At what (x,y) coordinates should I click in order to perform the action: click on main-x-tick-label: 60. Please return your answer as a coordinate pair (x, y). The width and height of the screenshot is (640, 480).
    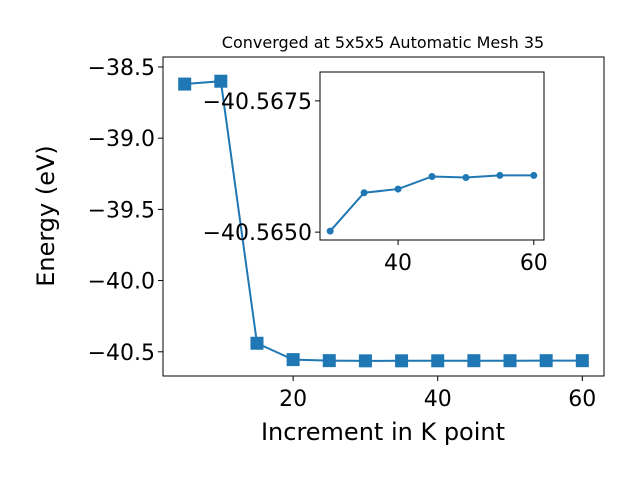
    Looking at the image, I should click on (582, 399).